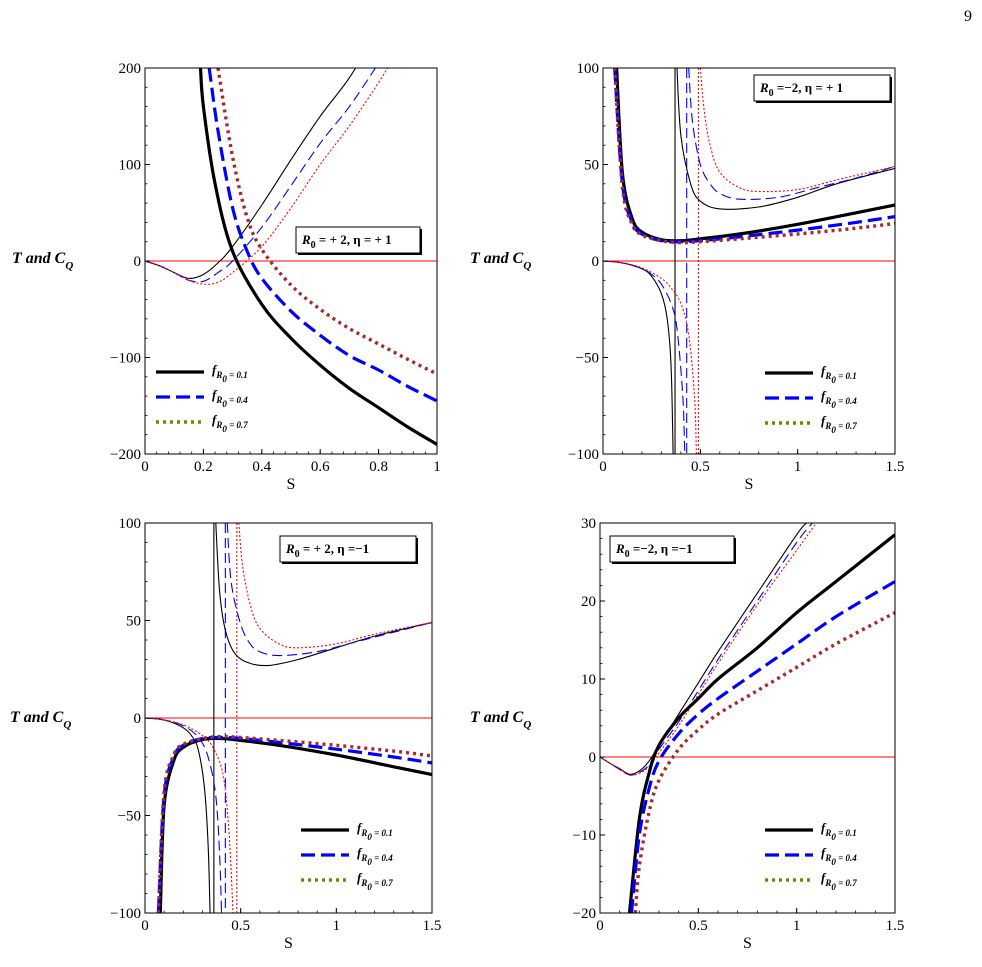  I want to click on panel-label-rest: =−2, η =−1, so click(661, 548).